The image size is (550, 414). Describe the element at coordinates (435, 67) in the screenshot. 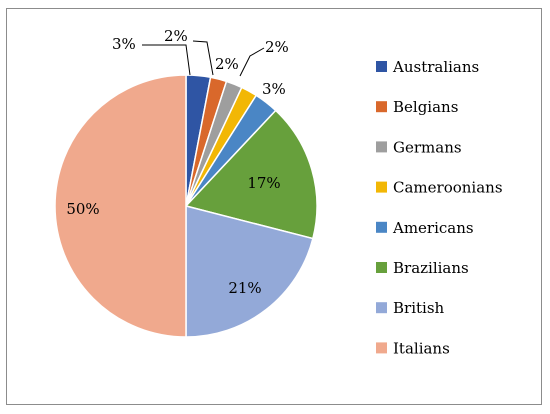

I see `legend-label-australians: Australians` at that location.